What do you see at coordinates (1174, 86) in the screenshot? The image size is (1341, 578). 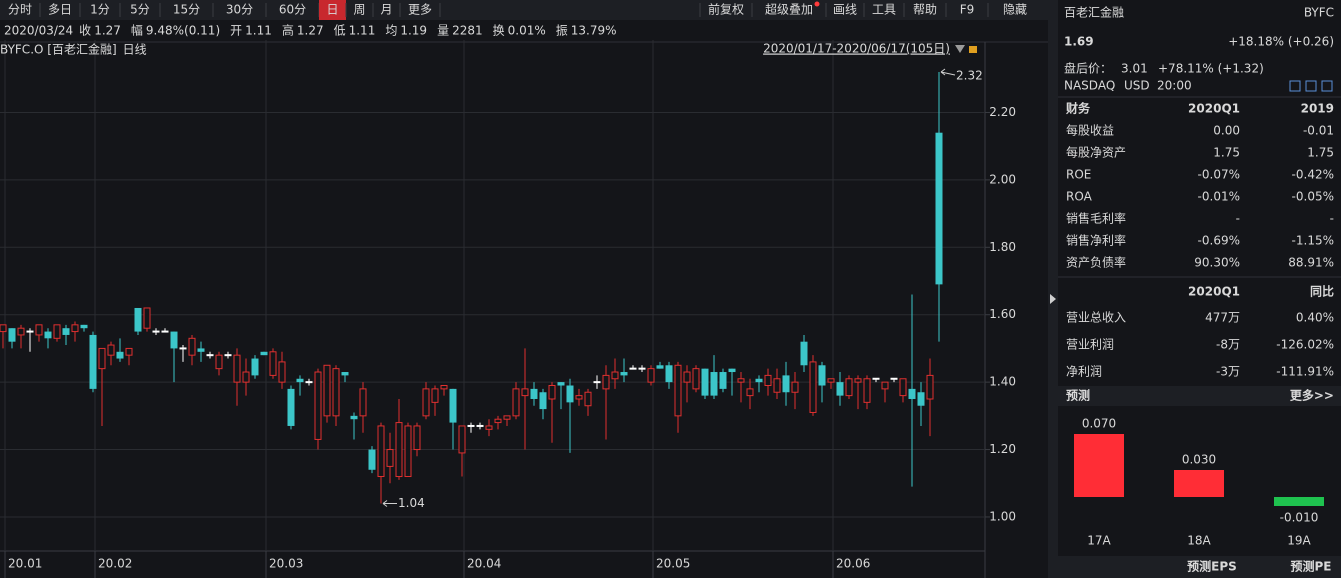 I see `quote-time: 20:00` at bounding box center [1174, 86].